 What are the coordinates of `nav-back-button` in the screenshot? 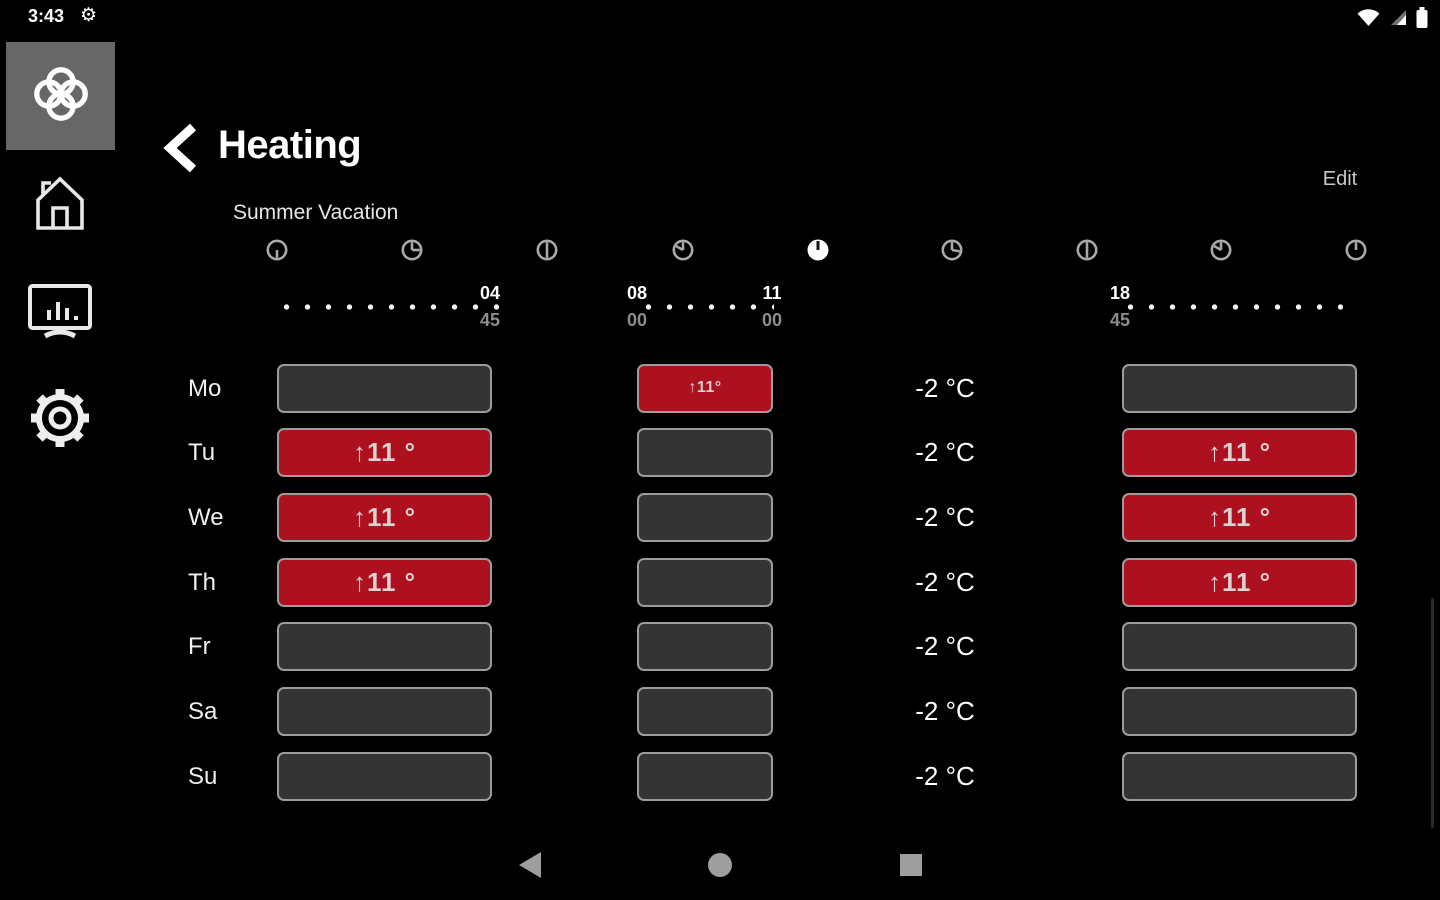 It's located at (530, 866).